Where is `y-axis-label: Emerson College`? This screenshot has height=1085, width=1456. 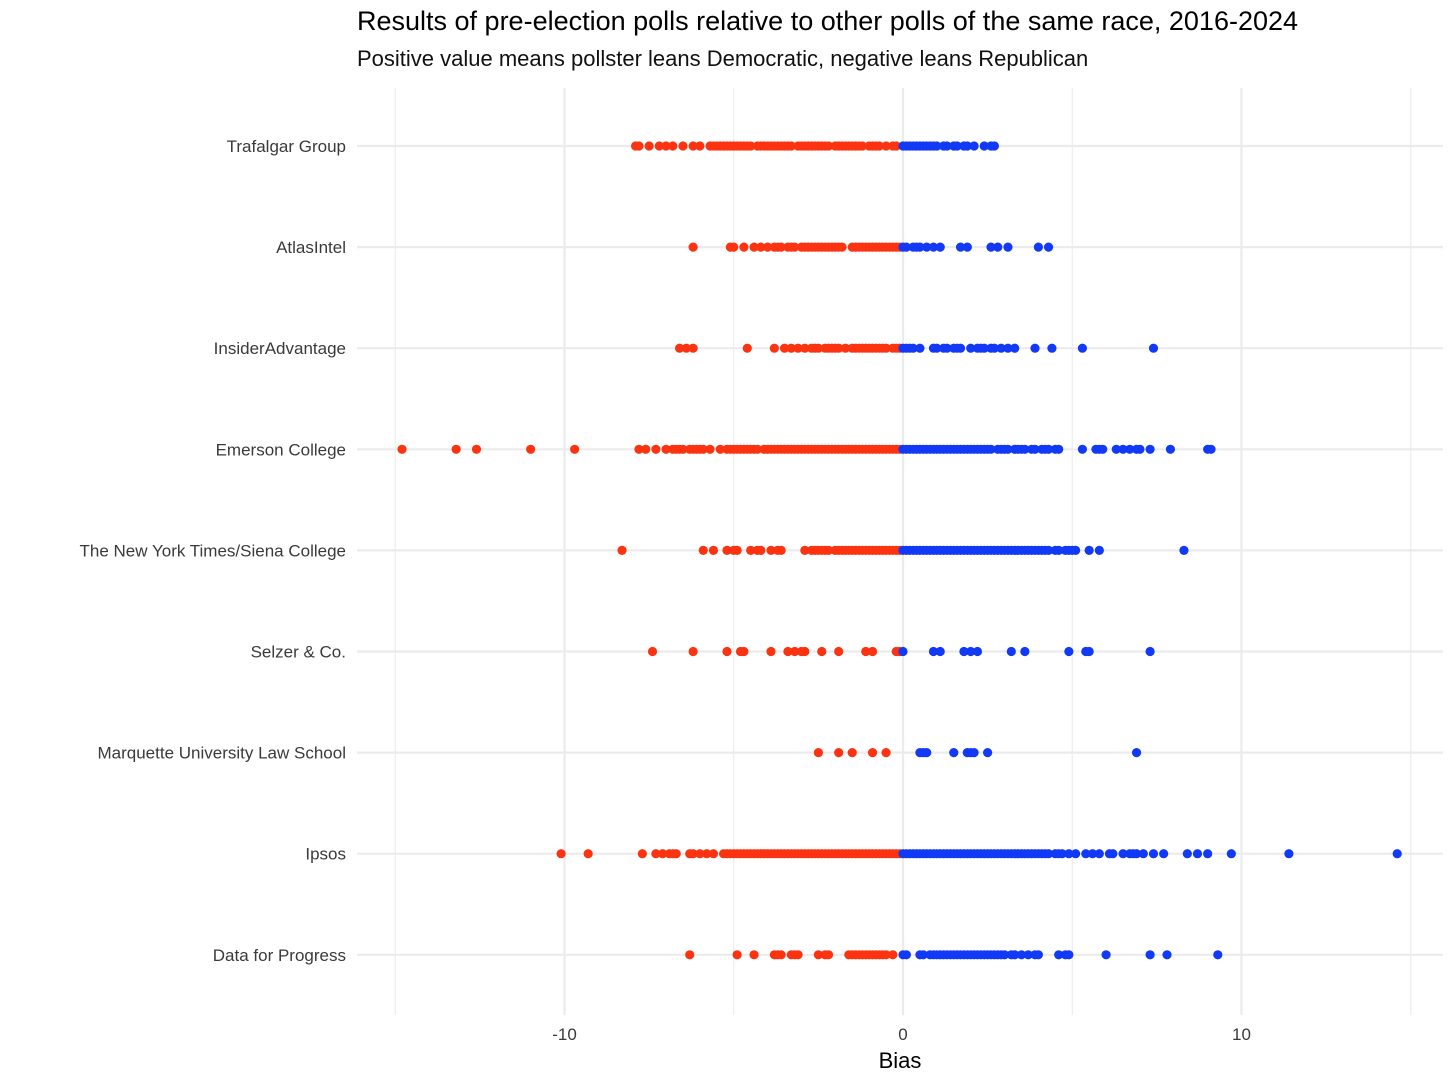 y-axis-label: Emerson College is located at coordinates (281, 449).